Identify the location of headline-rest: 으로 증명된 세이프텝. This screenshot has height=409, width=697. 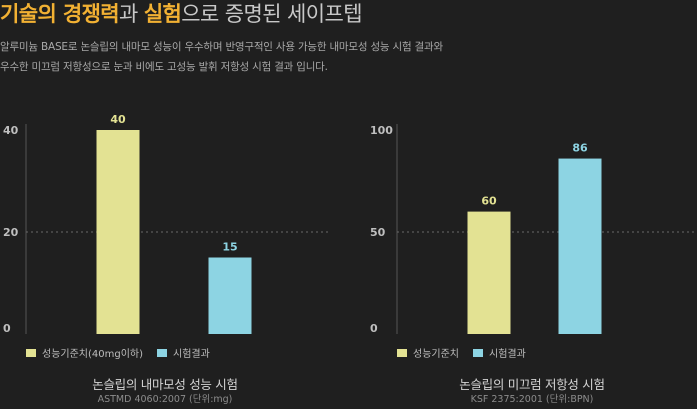
(271, 14).